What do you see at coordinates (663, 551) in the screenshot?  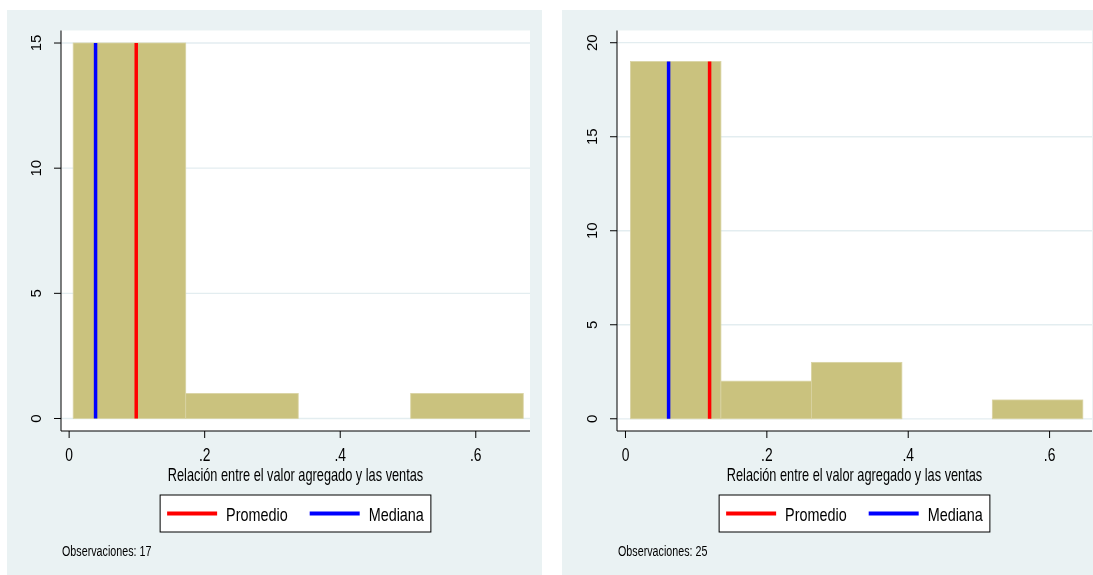 I see `text: Observaciones: 25` at bounding box center [663, 551].